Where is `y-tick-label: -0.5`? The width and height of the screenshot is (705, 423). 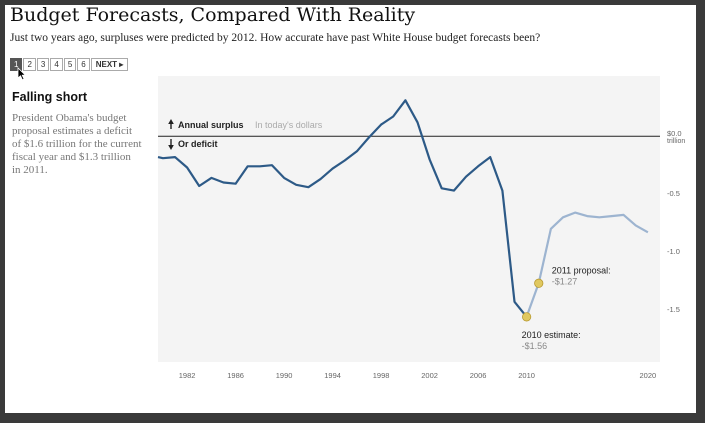 y-tick-label: -0.5 is located at coordinates (673, 193).